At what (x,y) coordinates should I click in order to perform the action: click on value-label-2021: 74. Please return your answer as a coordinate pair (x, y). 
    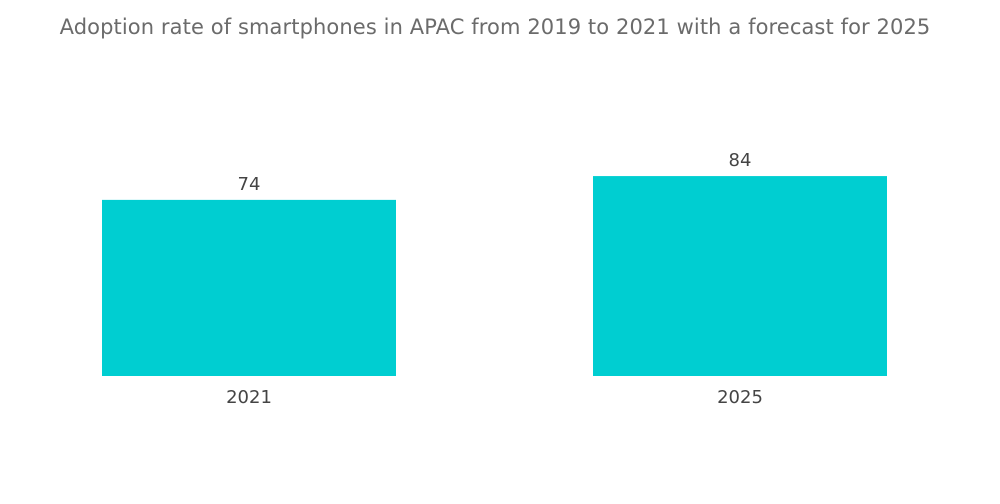
    Looking at the image, I should click on (249, 184).